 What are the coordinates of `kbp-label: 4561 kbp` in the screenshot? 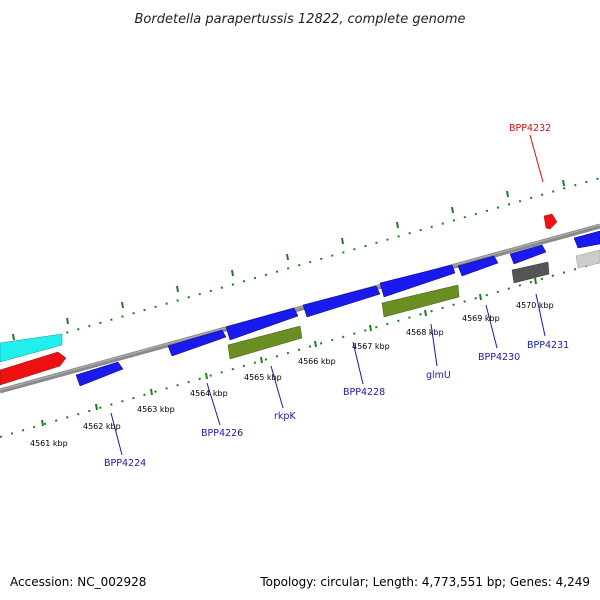 It's located at (49, 443).